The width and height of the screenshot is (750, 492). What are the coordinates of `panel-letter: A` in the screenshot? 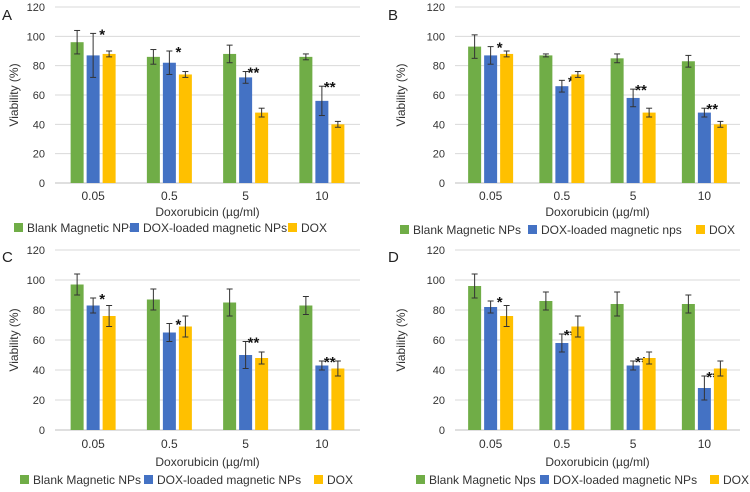 It's located at (7, 15).